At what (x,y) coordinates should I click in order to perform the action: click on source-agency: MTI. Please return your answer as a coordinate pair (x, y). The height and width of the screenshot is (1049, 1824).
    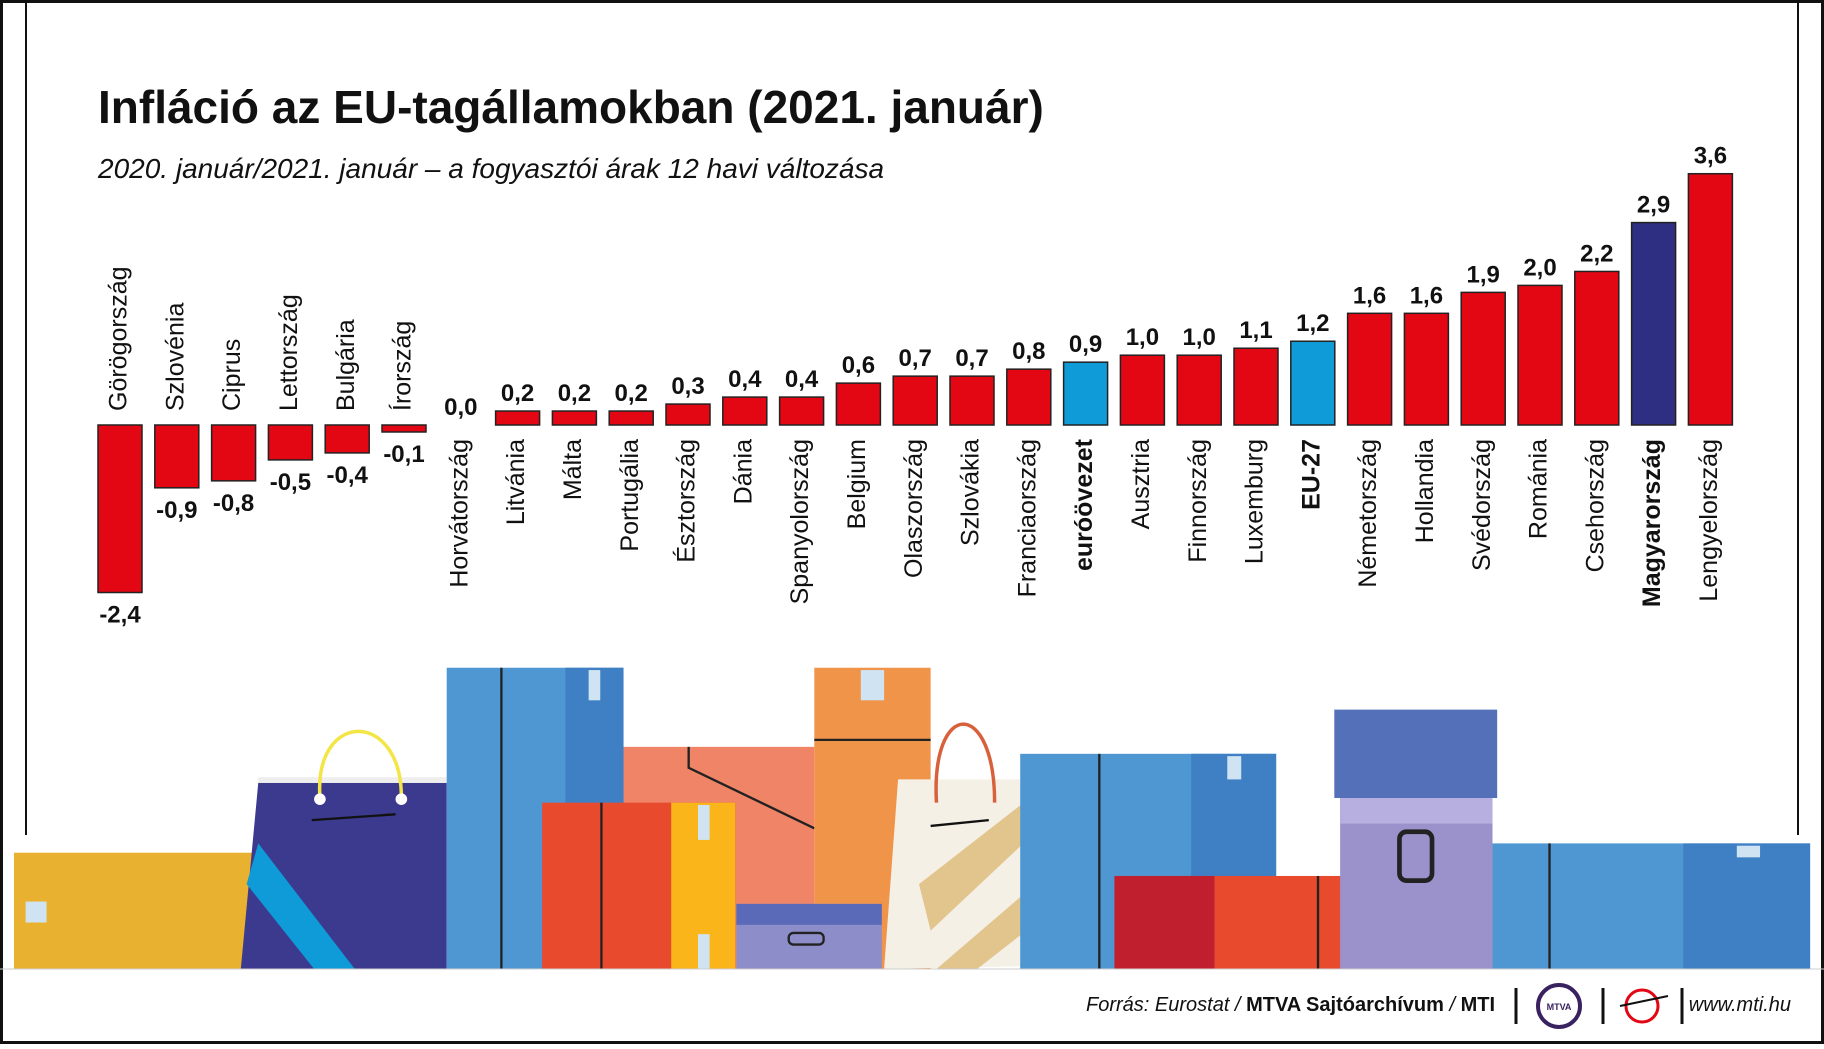
    Looking at the image, I should click on (1478, 1005).